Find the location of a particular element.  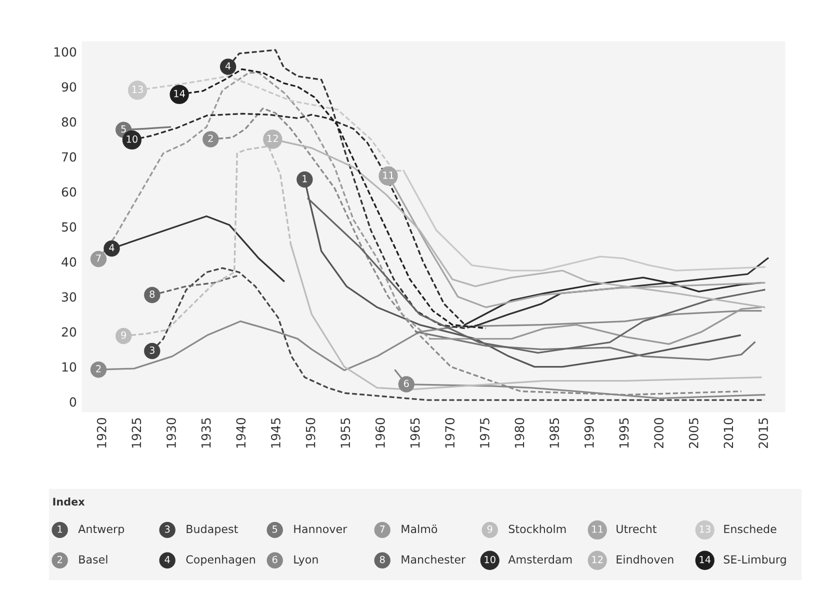

legend-label: Budapest is located at coordinates (212, 530).